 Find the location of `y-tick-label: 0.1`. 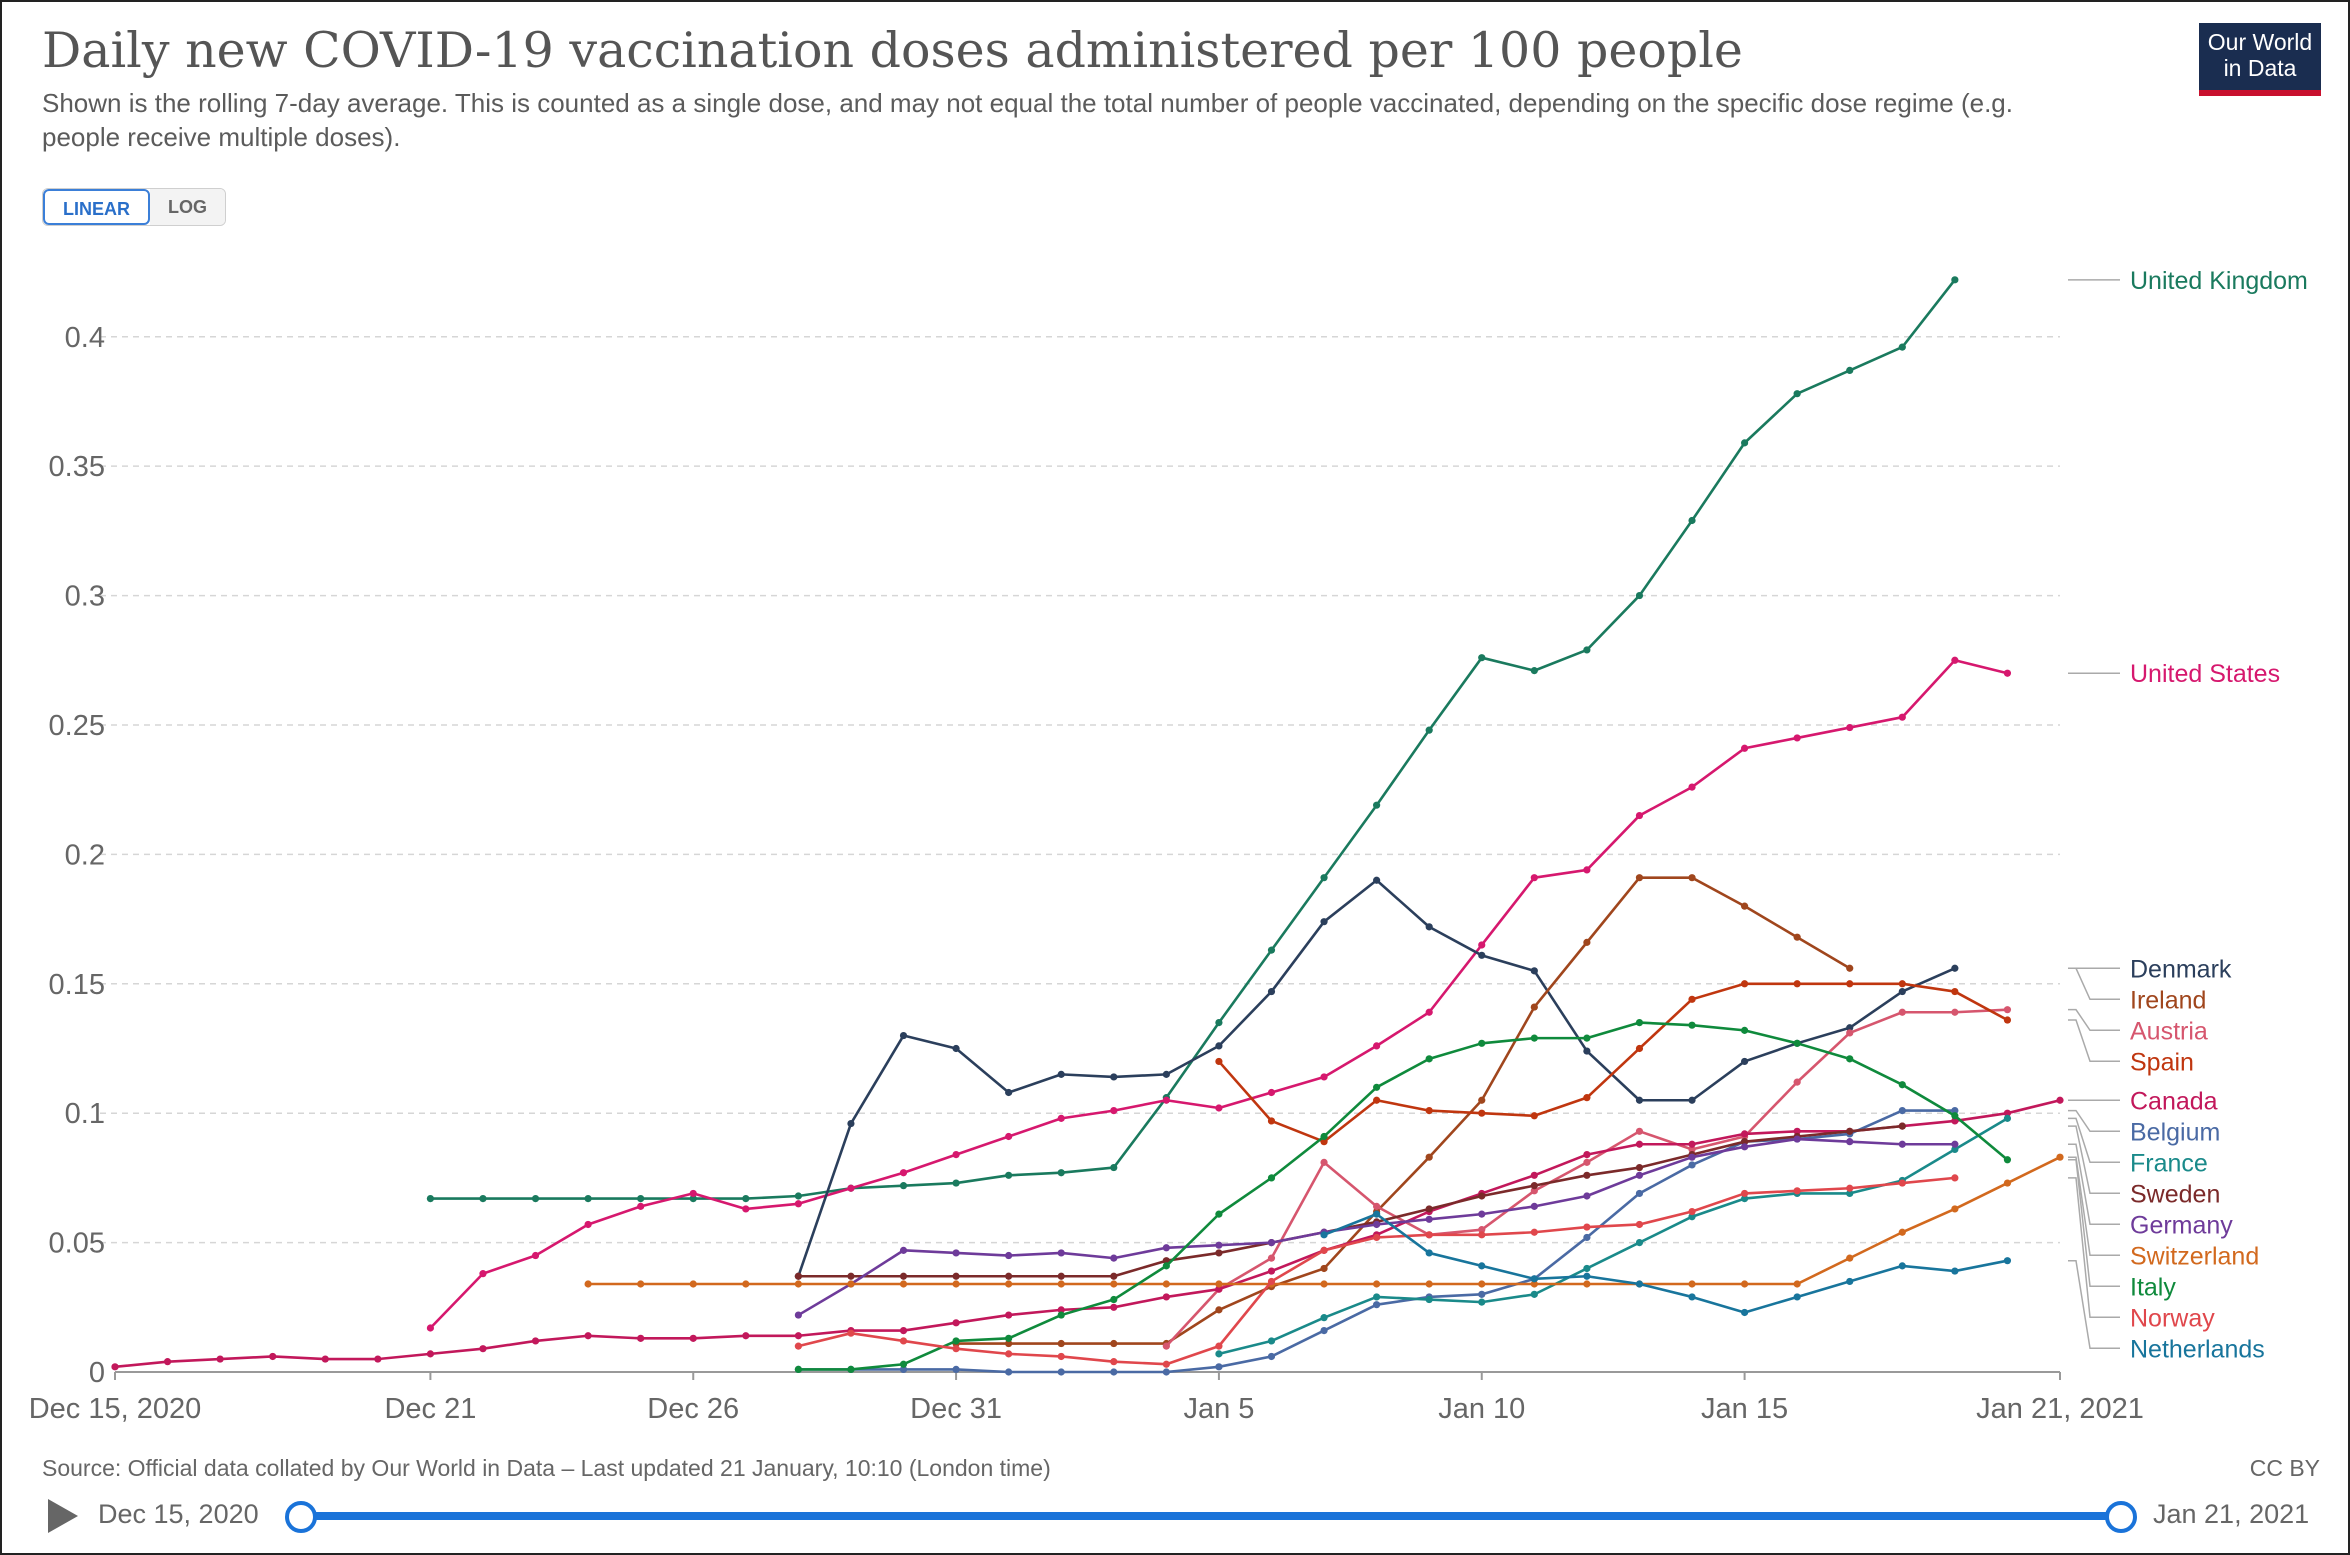

y-tick-label: 0.1 is located at coordinates (85, 1114).